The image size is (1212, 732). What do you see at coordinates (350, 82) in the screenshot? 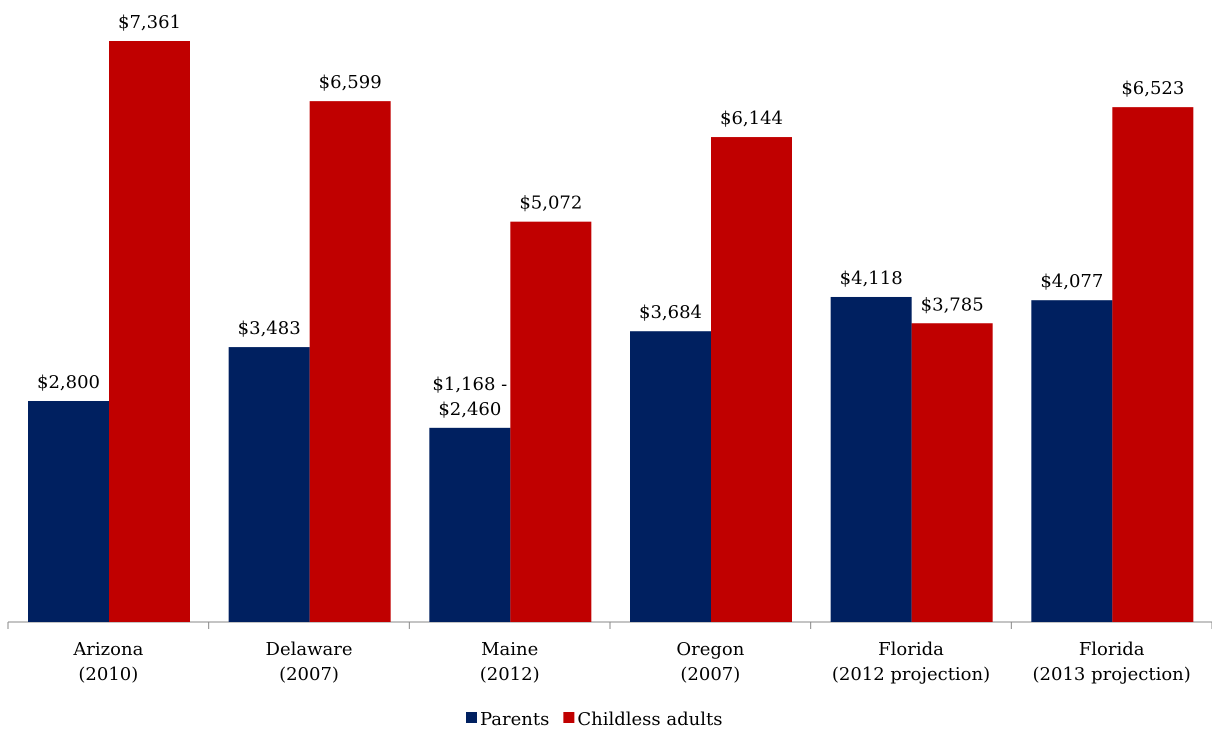
I see `data-label: $6,599` at bounding box center [350, 82].